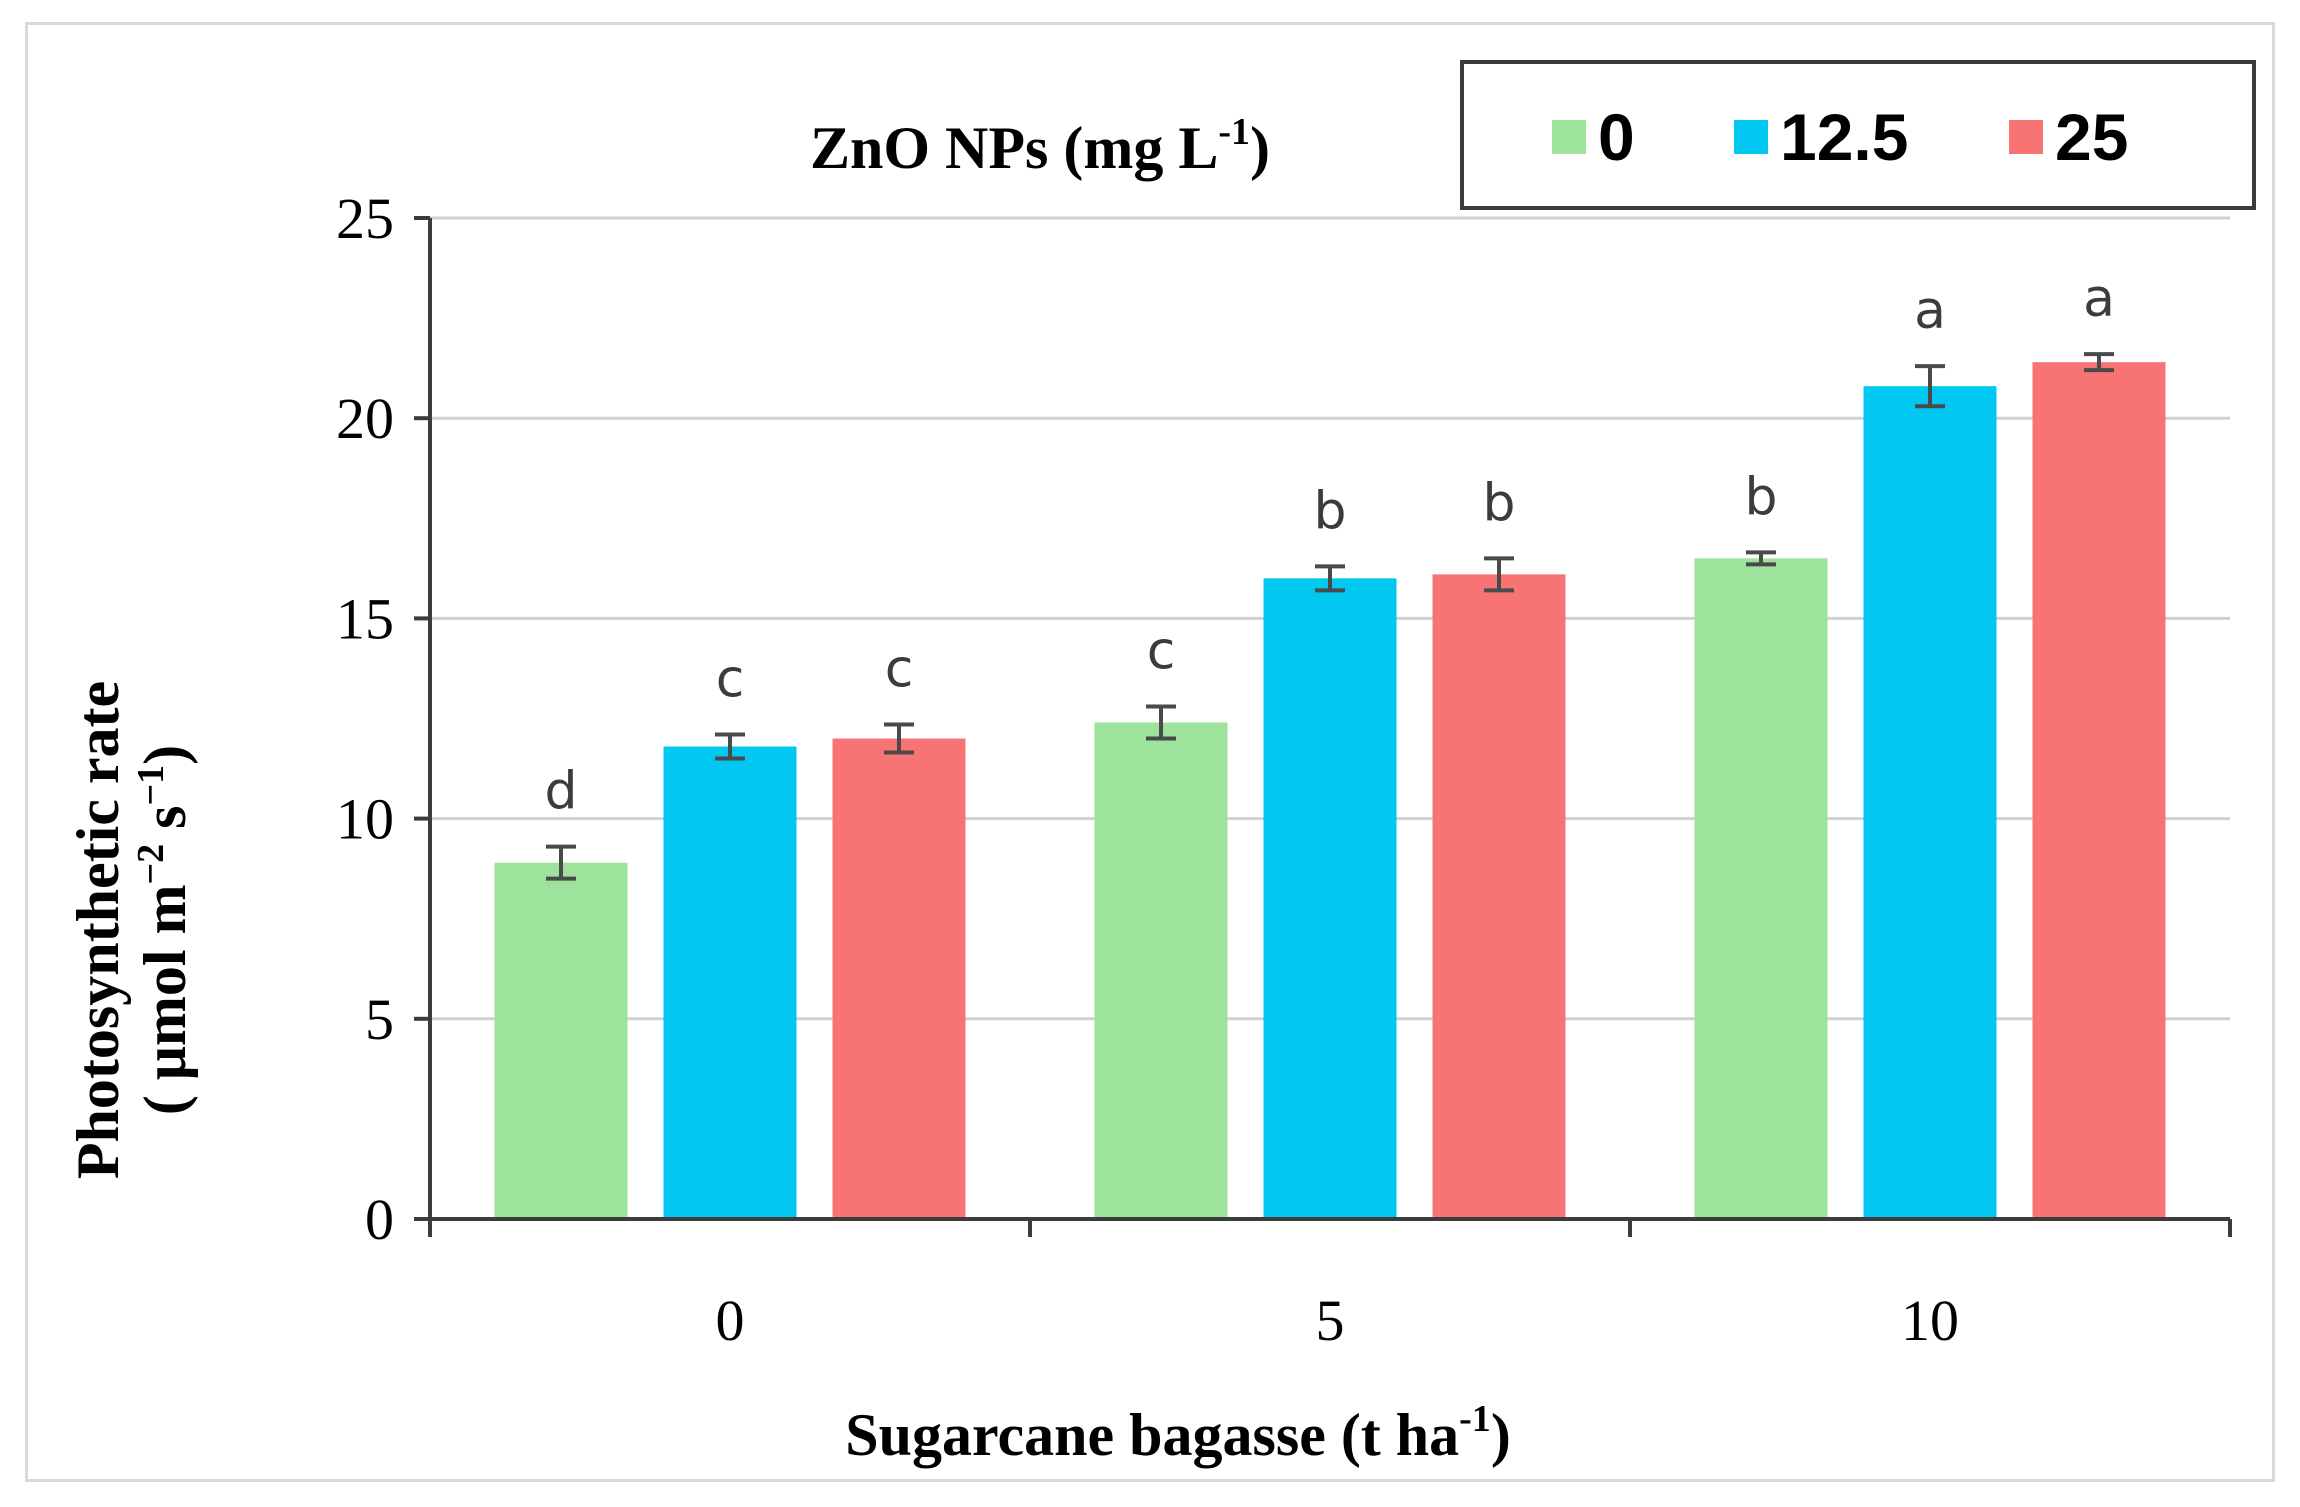  What do you see at coordinates (365, 418) in the screenshot?
I see `y-tick-label: 20` at bounding box center [365, 418].